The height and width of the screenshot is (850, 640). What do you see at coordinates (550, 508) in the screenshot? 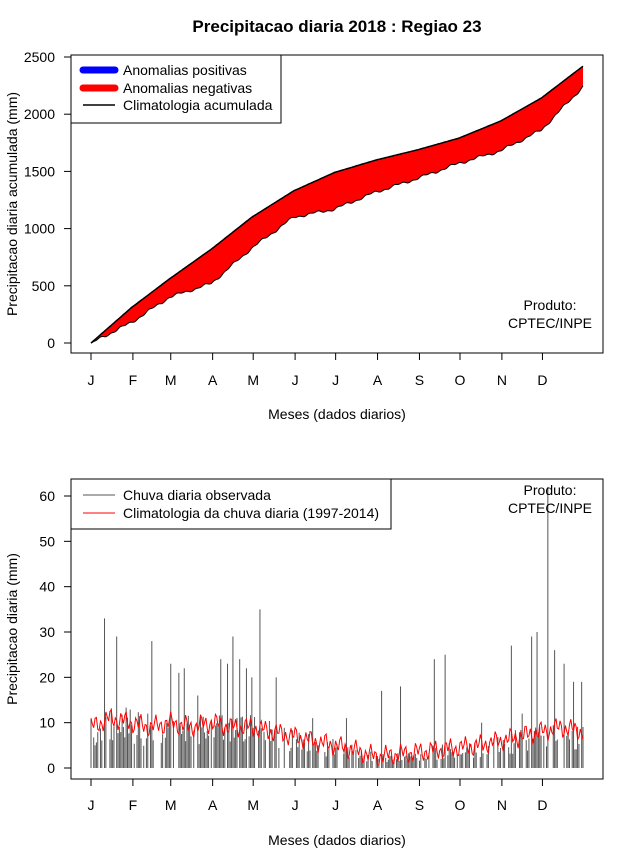
I see `credit-org-bottom: CPTEC/INPE` at bounding box center [550, 508].